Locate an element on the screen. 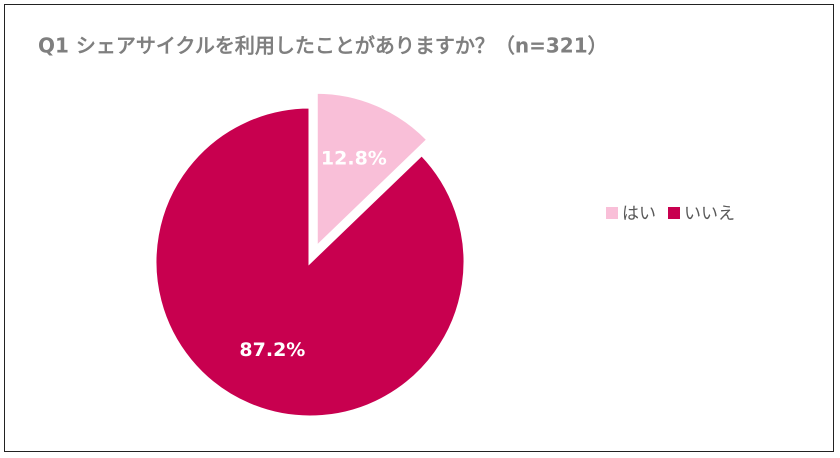 Image resolution: width=840 pixels, height=458 pixels. legend-label: いいえ is located at coordinates (709, 214).